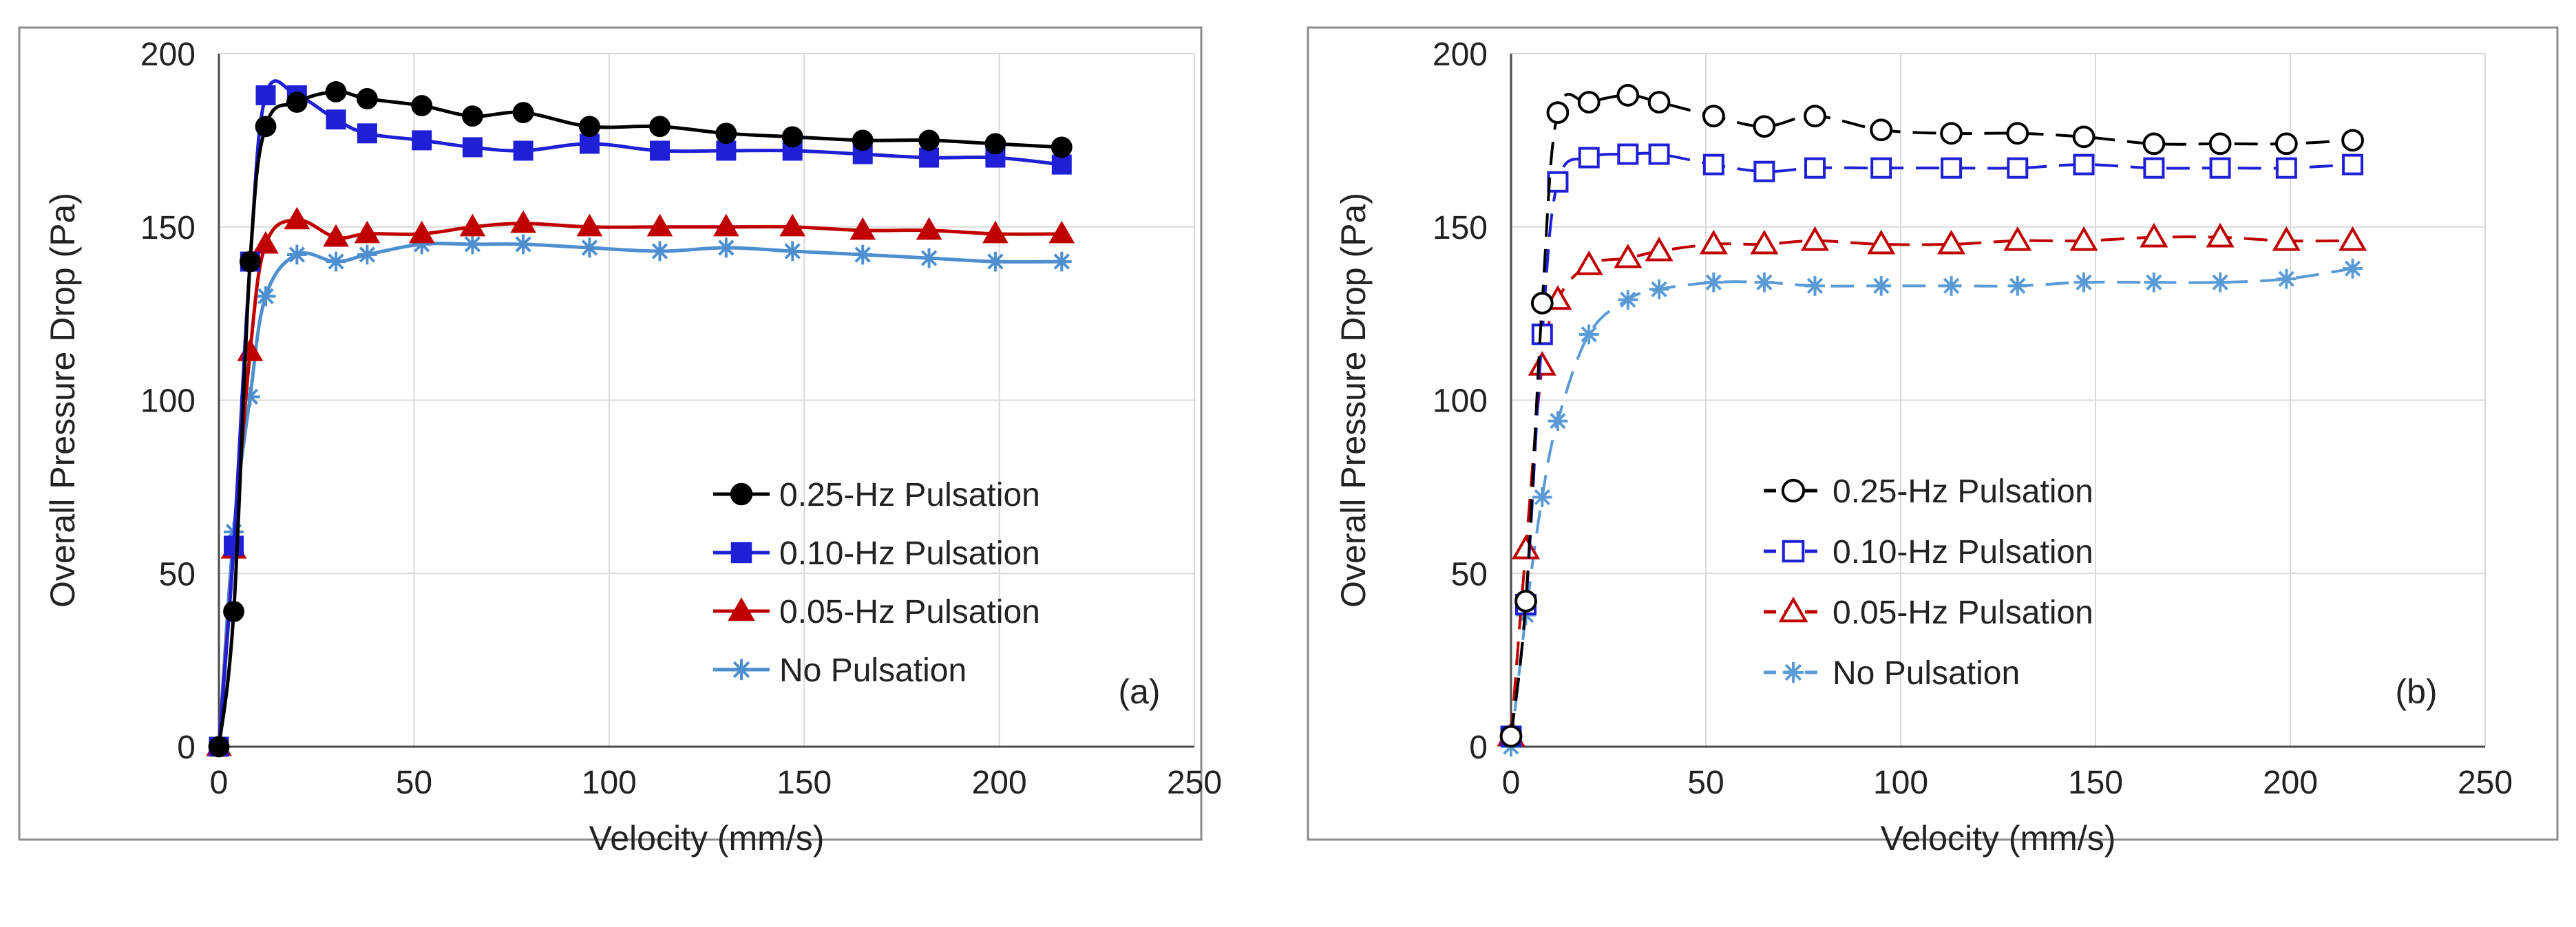 This screenshot has width=2576, height=927. I want to click on x-axis-title: Velocity (mm/s), so click(1999, 838).